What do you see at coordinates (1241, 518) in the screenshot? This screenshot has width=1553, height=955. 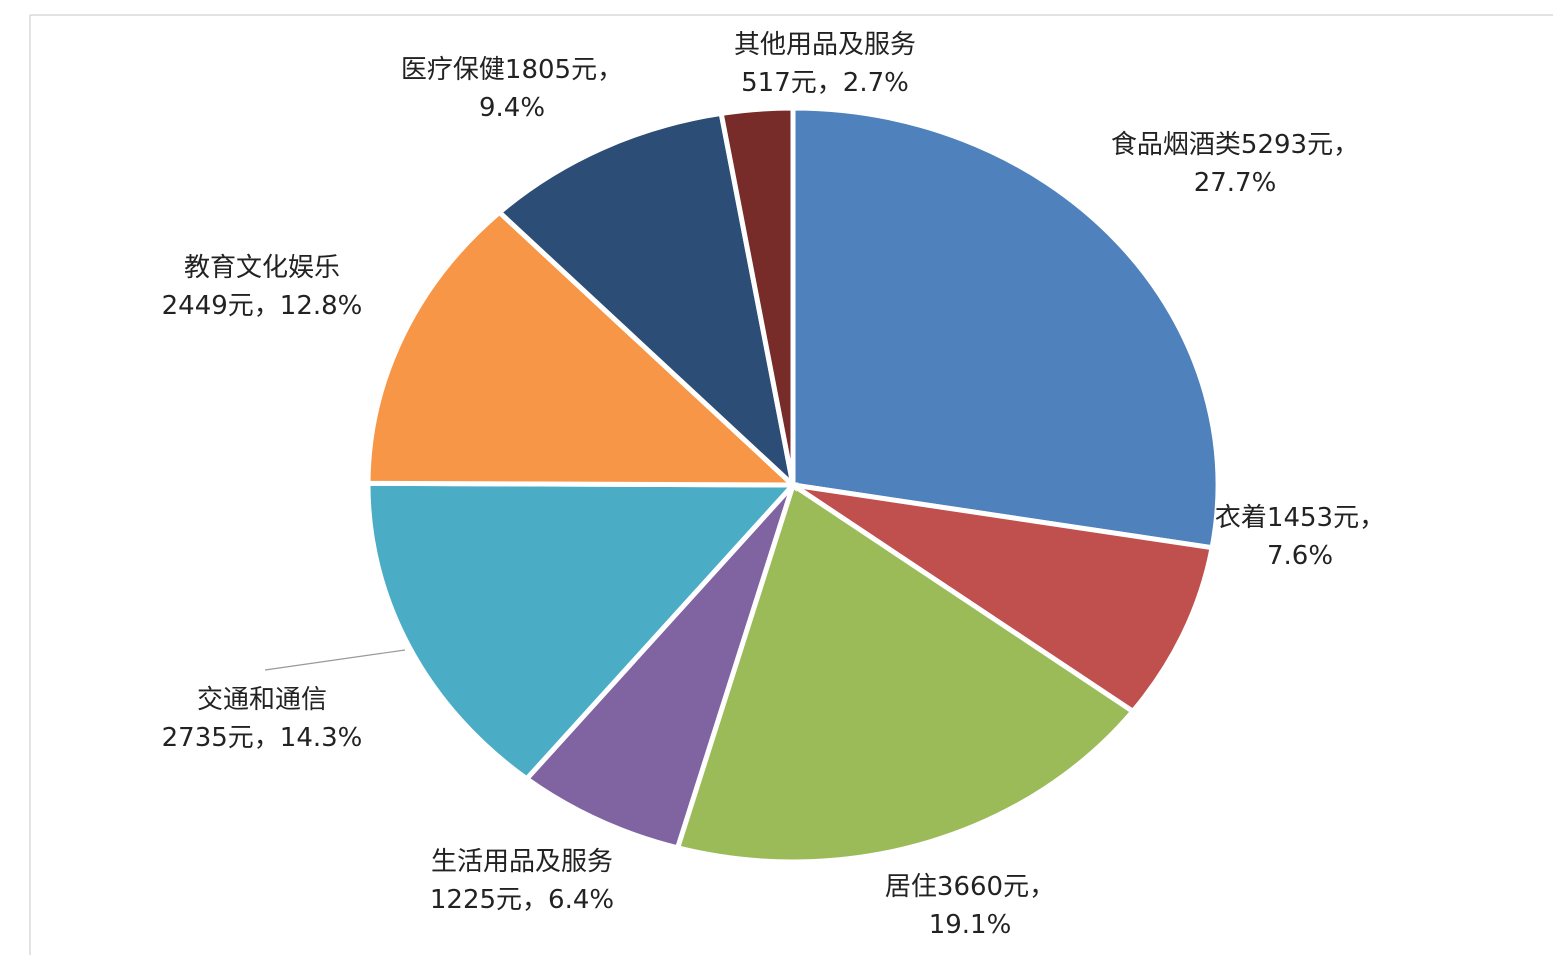 I see `category-label: 衣着` at bounding box center [1241, 518].